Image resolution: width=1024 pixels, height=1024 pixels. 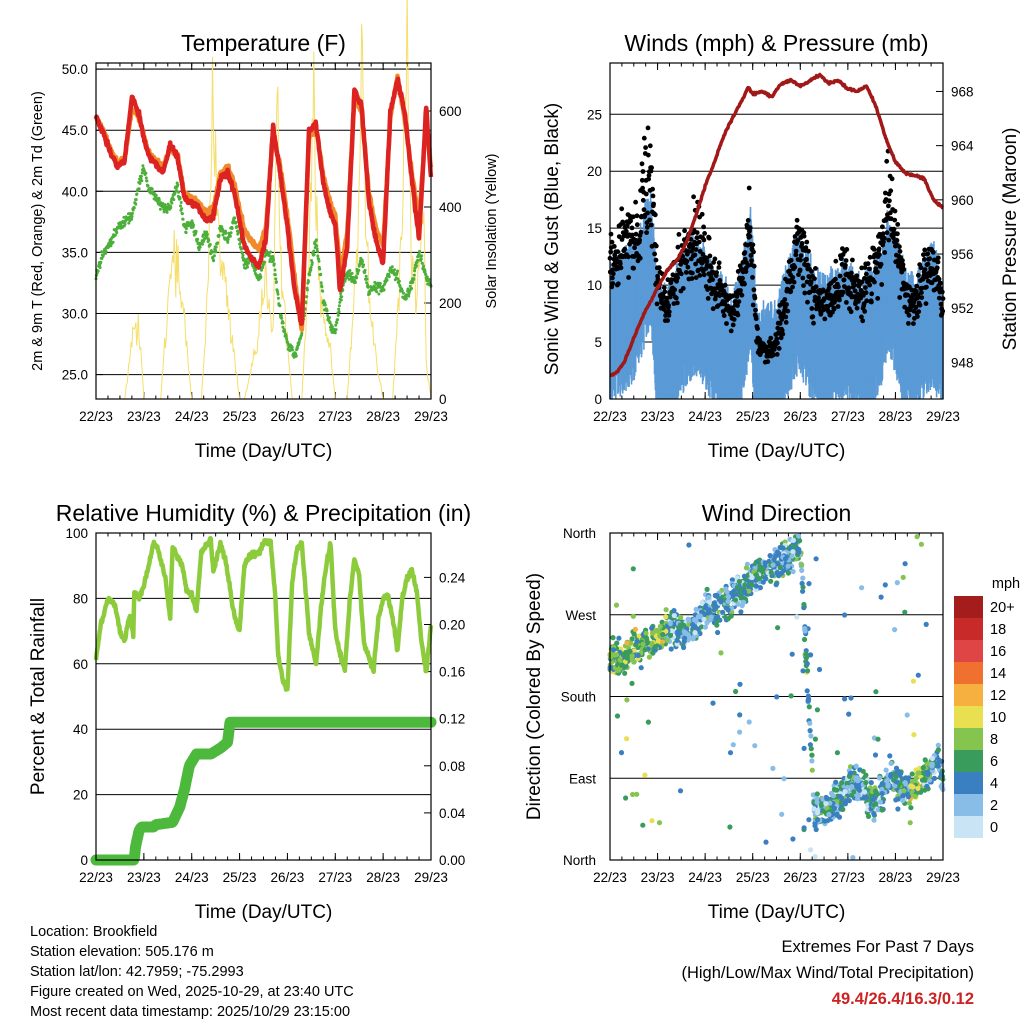 What do you see at coordinates (492, 230) in the screenshot?
I see `temperature-y2label: Solar Insolation (Yellow)` at bounding box center [492, 230].